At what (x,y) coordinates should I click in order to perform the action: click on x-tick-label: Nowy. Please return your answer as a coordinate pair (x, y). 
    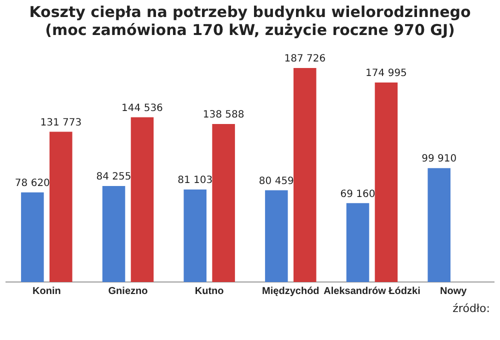
    Looking at the image, I should click on (454, 291).